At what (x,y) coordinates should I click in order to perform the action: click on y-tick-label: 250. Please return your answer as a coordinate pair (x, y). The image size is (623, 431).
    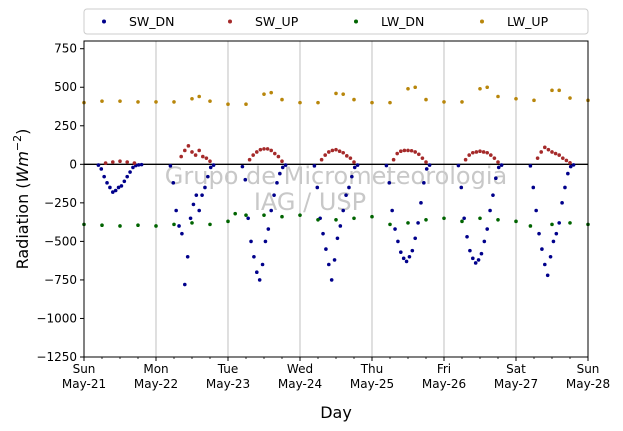
    Looking at the image, I should click on (65, 126).